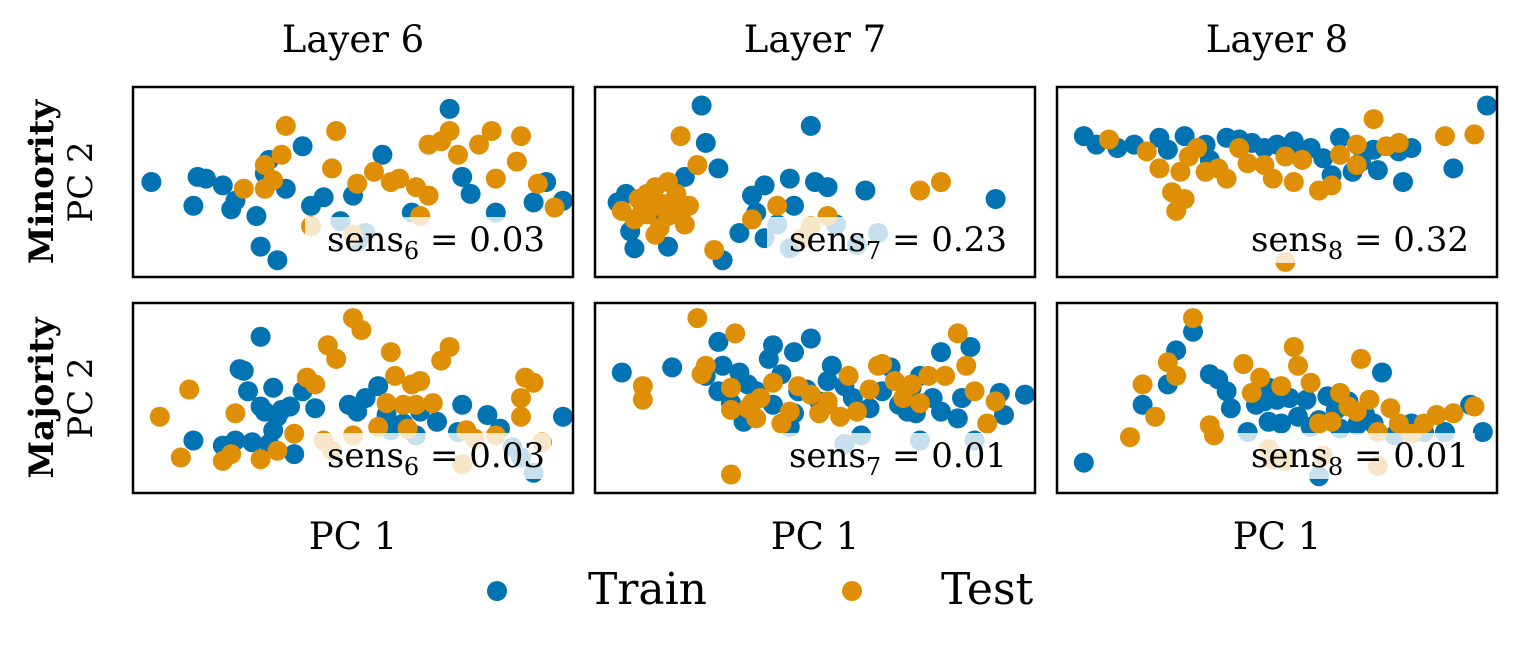  I want to click on panel-0-0: sens6 = 0.03, so click(353, 182).